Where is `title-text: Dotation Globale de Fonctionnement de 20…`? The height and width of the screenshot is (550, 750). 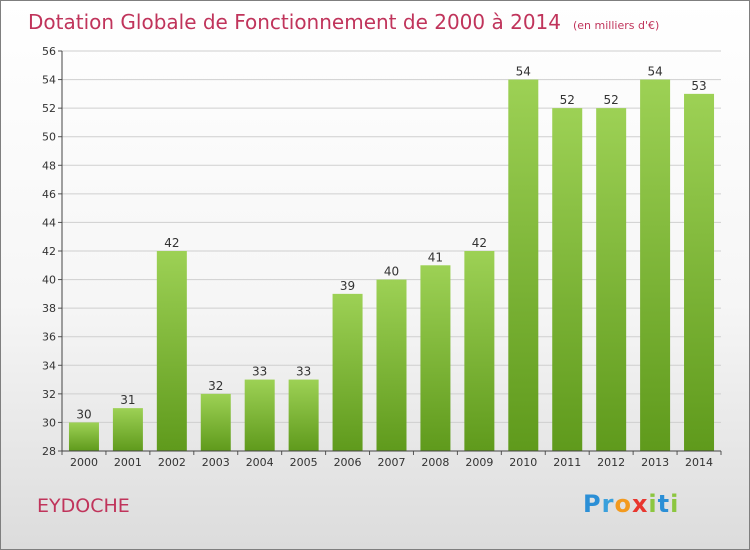 title-text: Dotation Globale de Fonctionnement de 20… is located at coordinates (294, 22).